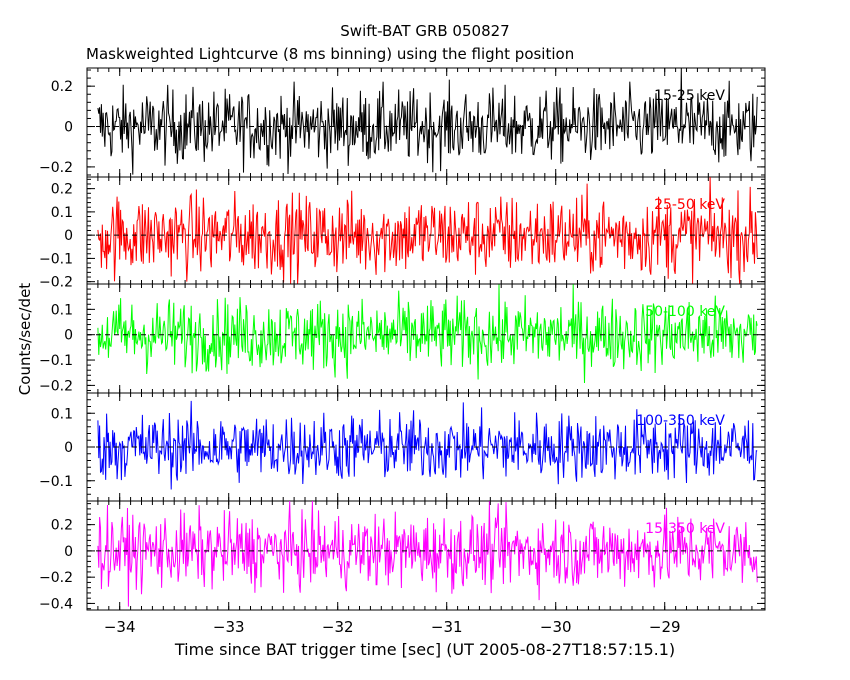 The width and height of the screenshot is (850, 680). What do you see at coordinates (556, 627) in the screenshot?
I see `x-tick-label: −30` at bounding box center [556, 627].